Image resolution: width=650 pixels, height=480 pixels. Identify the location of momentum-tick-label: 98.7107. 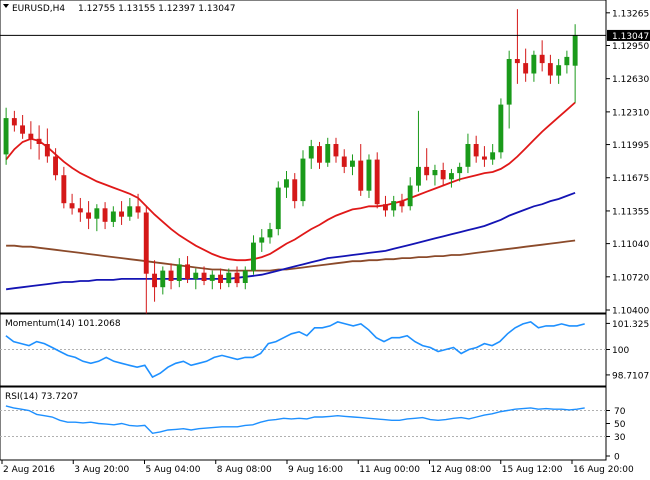
(630, 376).